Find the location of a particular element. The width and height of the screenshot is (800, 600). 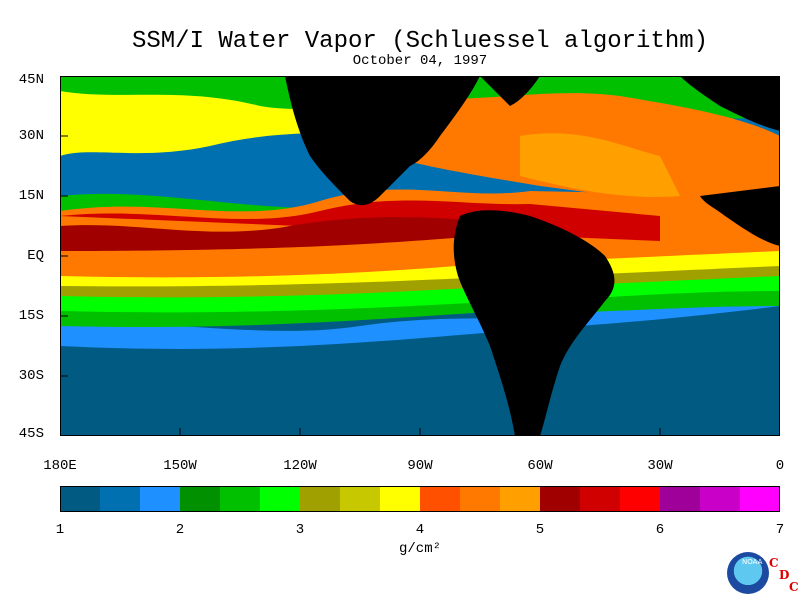

noaa-logo-text: NOAA is located at coordinates (752, 562).